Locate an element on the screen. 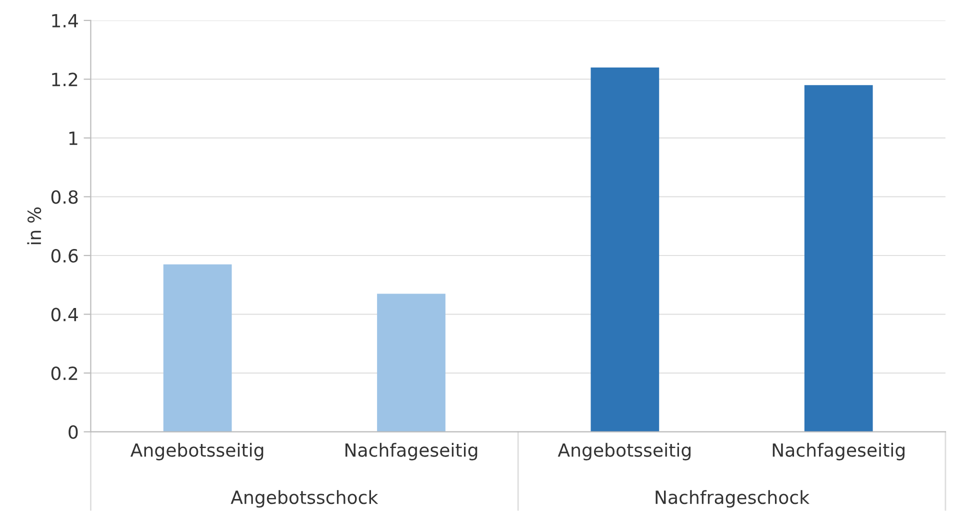  y-tick-label: 0.6 is located at coordinates (64, 255).